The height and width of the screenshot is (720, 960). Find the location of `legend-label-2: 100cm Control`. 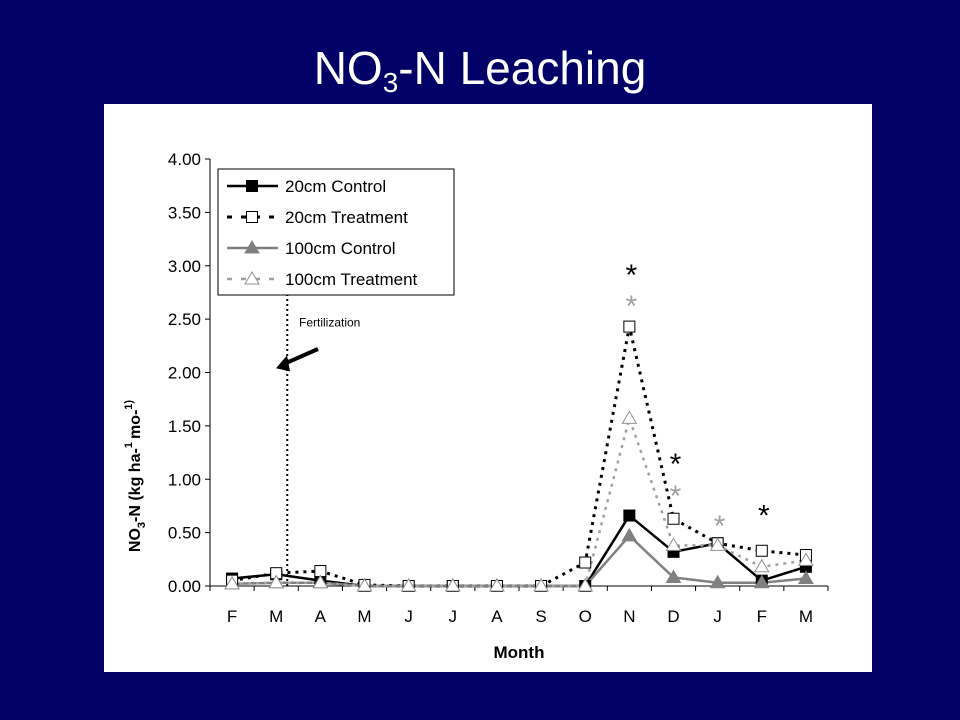

legend-label-2: 100cm Control is located at coordinates (340, 248).